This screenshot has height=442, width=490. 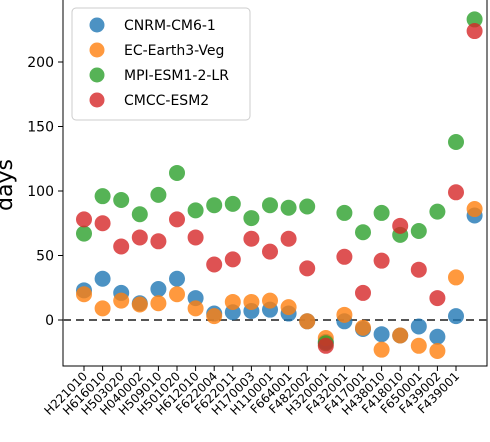 I want to click on y-axis-label: days, so click(x=9, y=185).